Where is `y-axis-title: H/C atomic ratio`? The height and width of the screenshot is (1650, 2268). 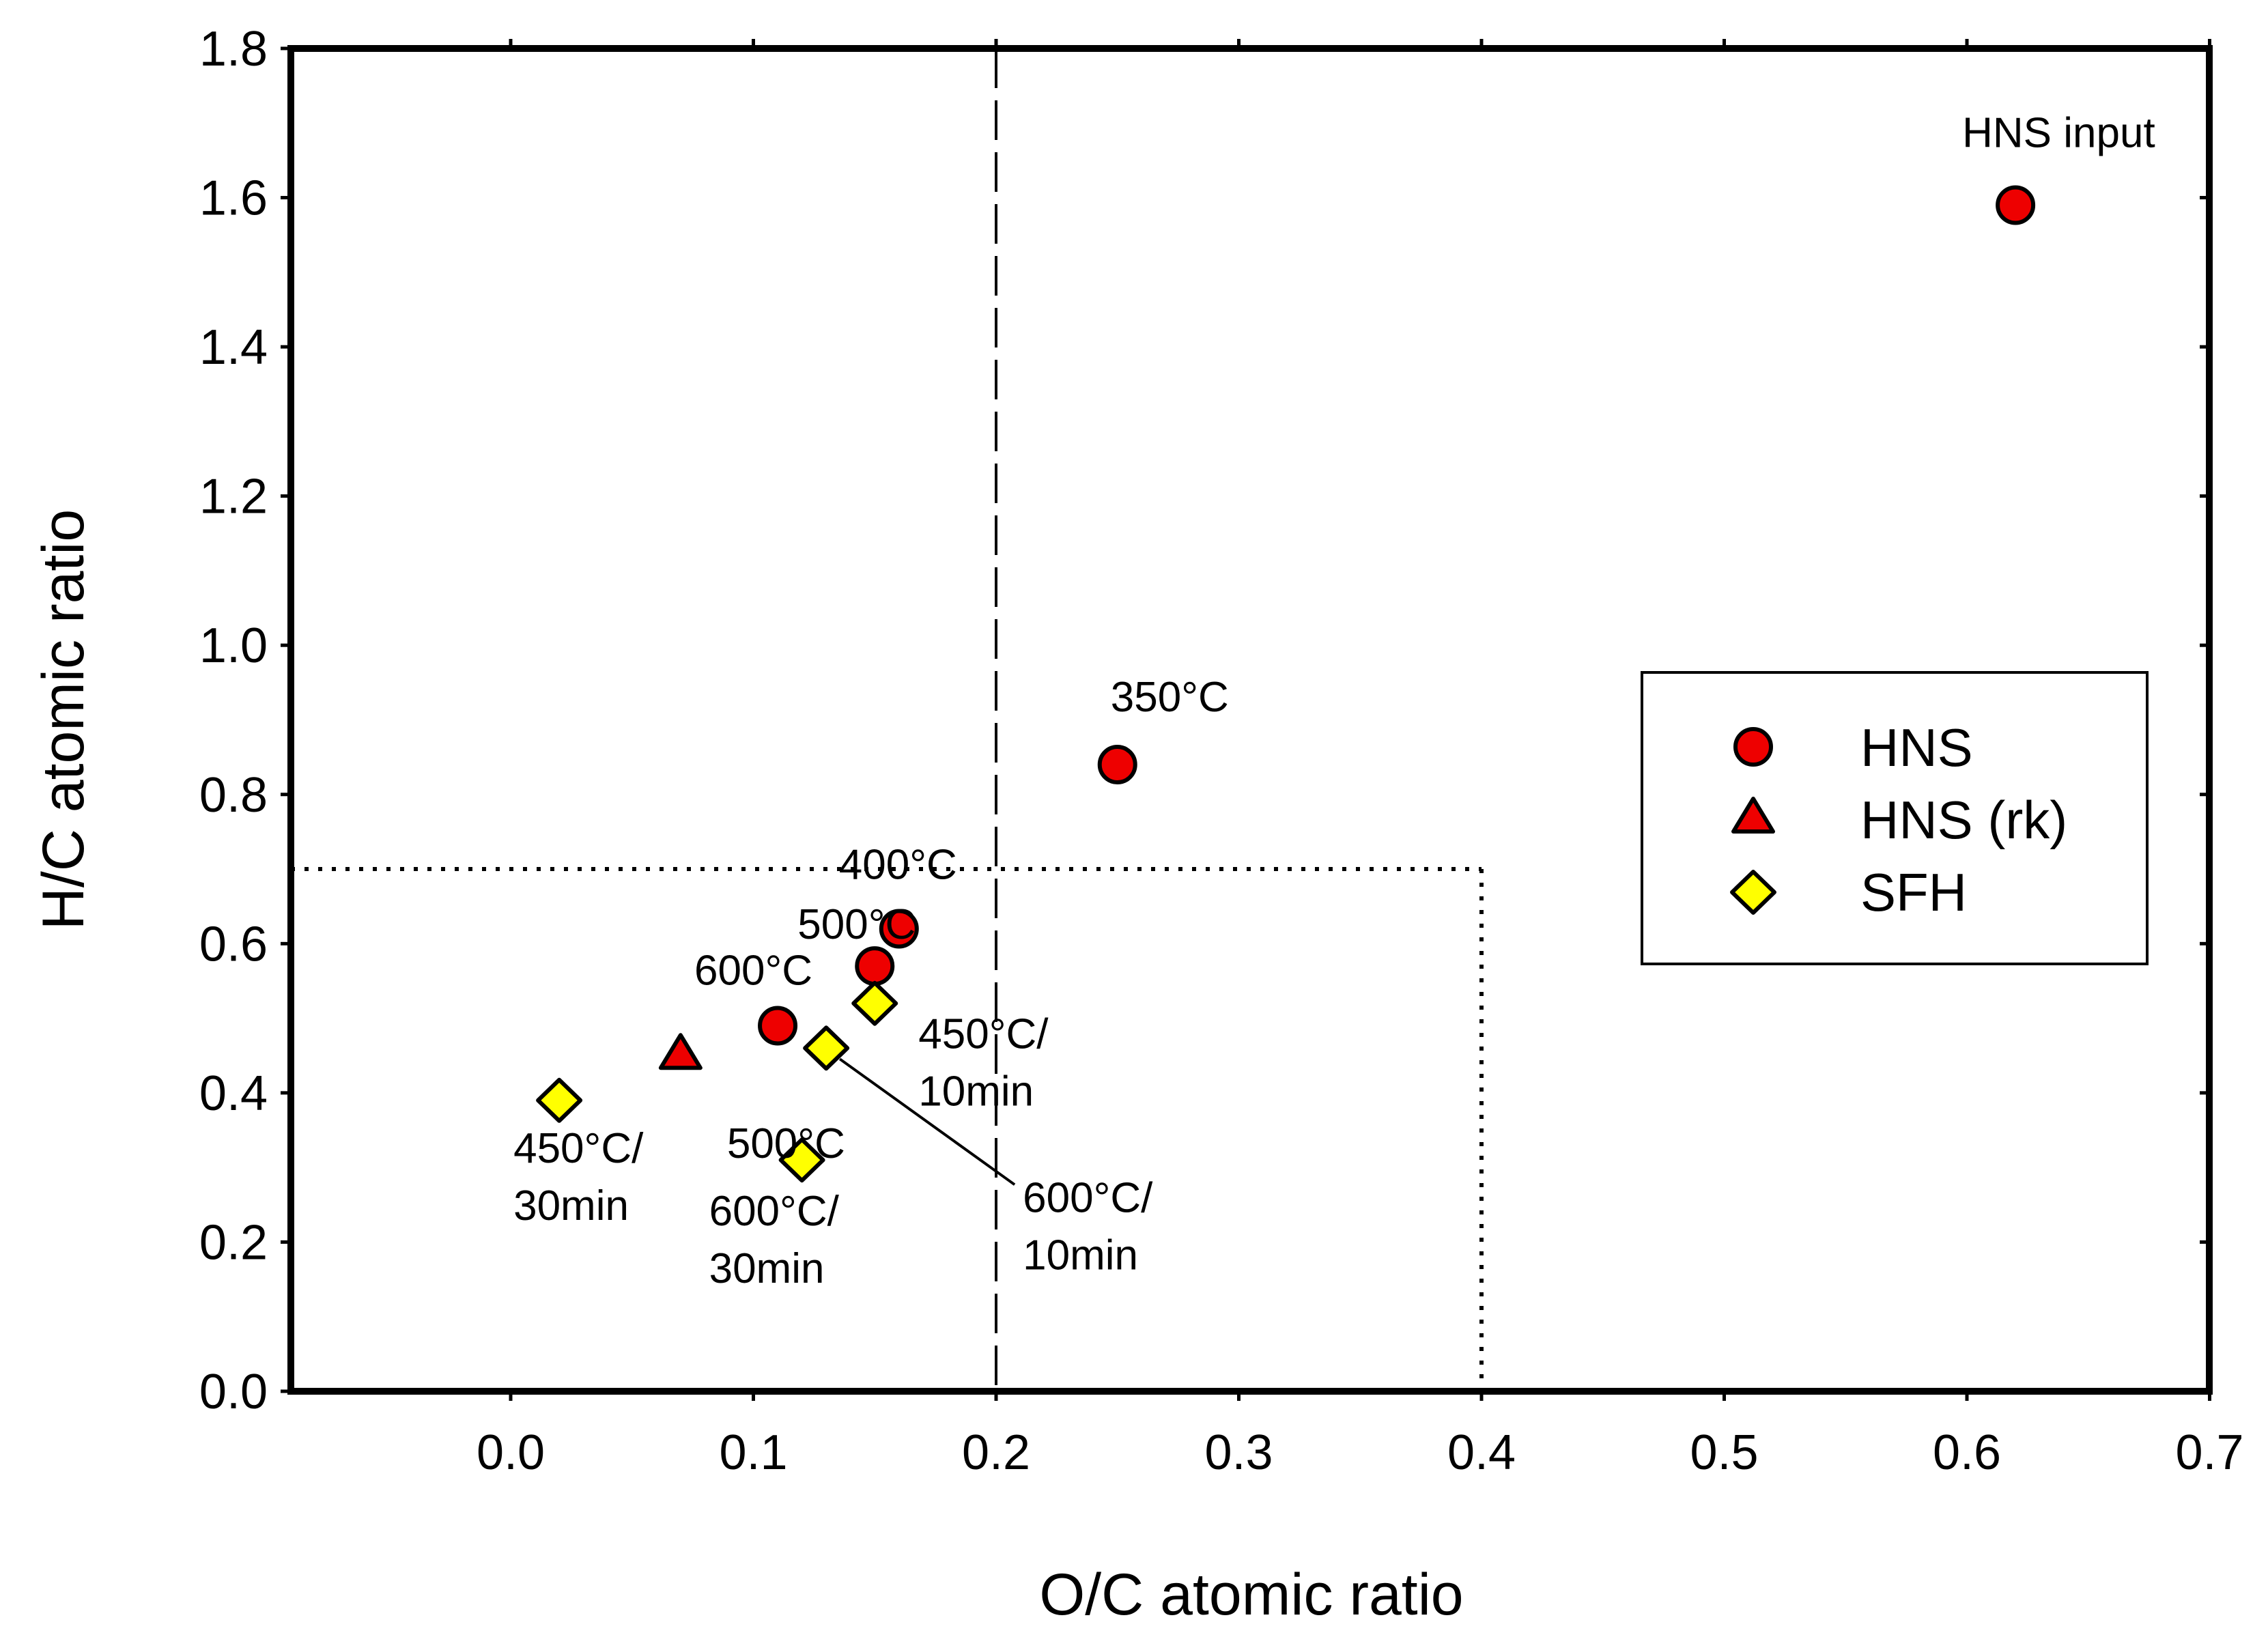
y-axis-title: H/C atomic ratio is located at coordinates (63, 719).